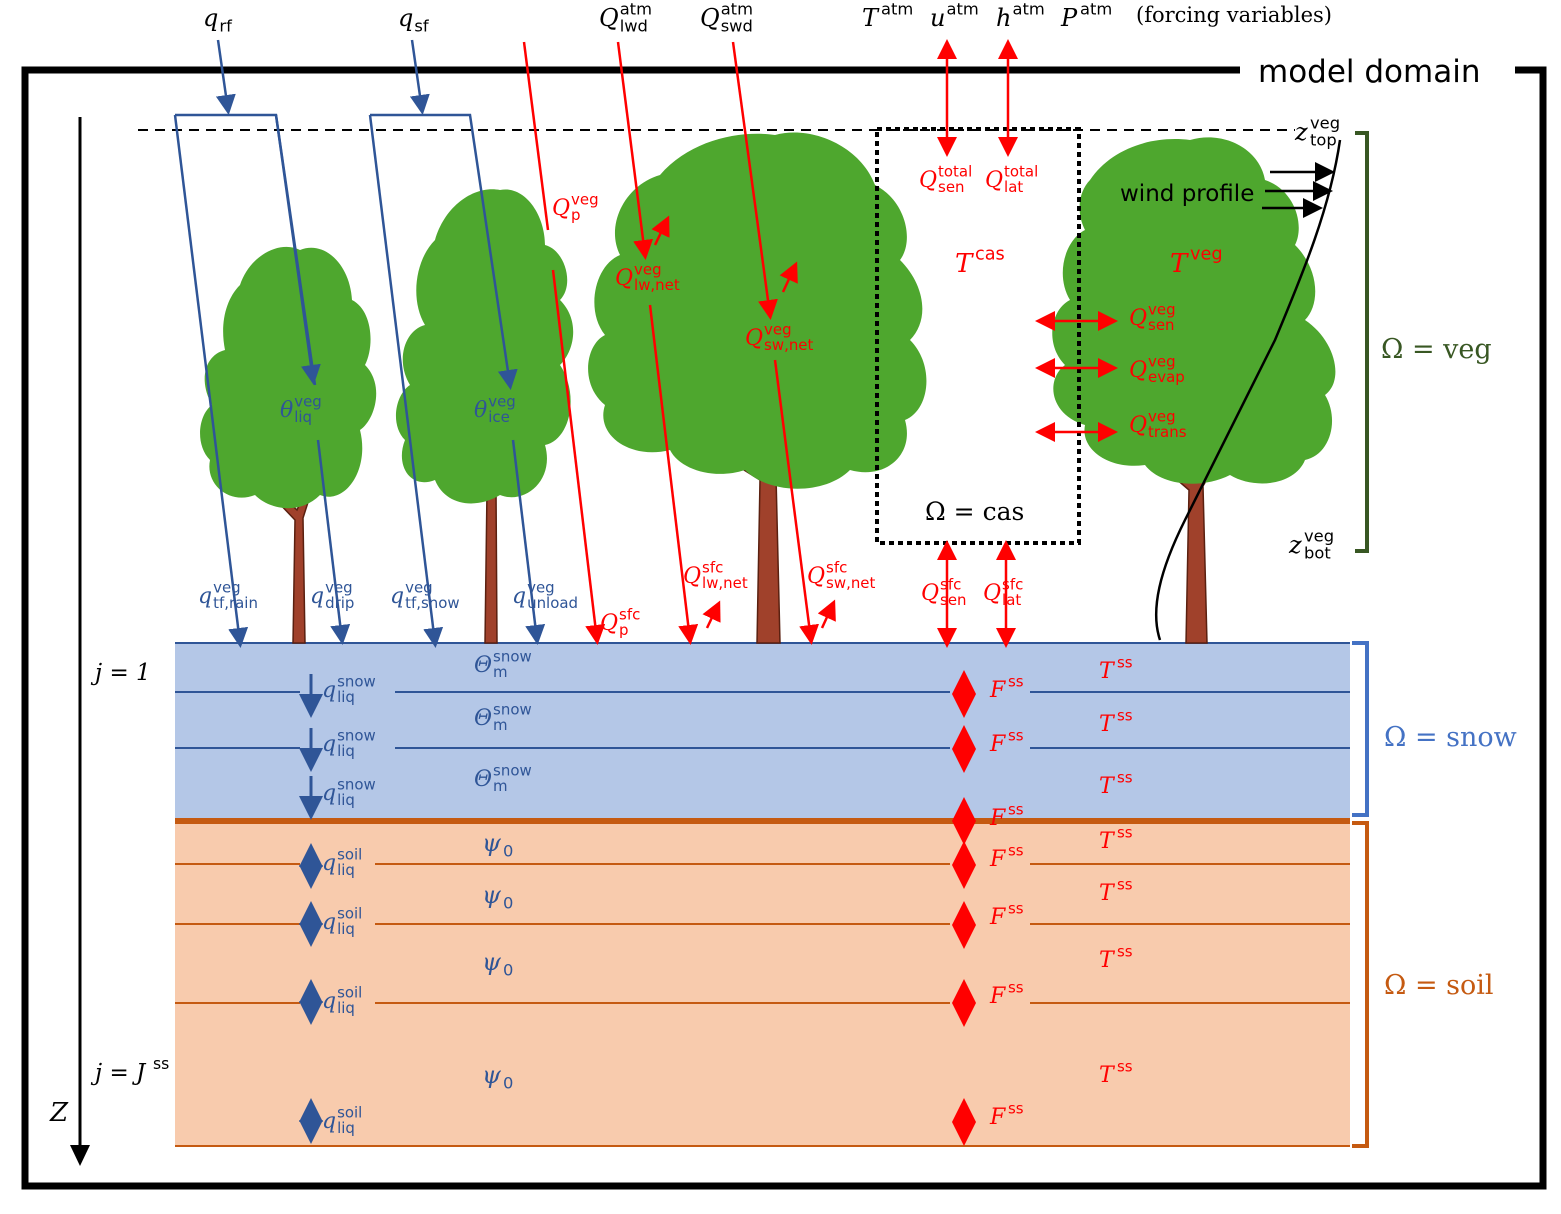 The image size is (1561, 1214). I want to click on Q-p-veg-label-sup: veg, so click(585, 199).